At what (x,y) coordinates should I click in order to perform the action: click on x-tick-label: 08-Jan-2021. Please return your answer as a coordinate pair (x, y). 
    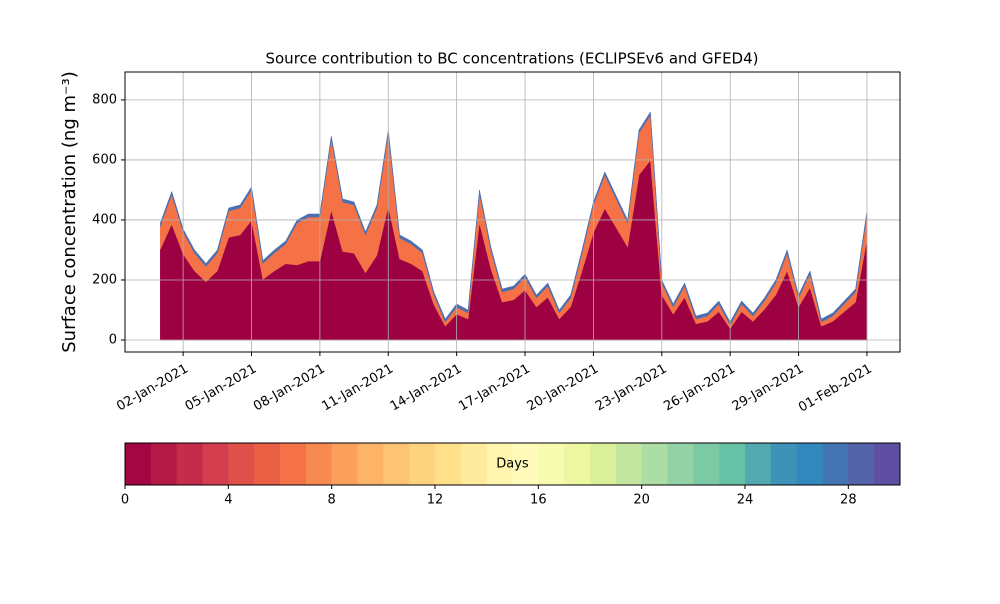
    Looking at the image, I should click on (289, 388).